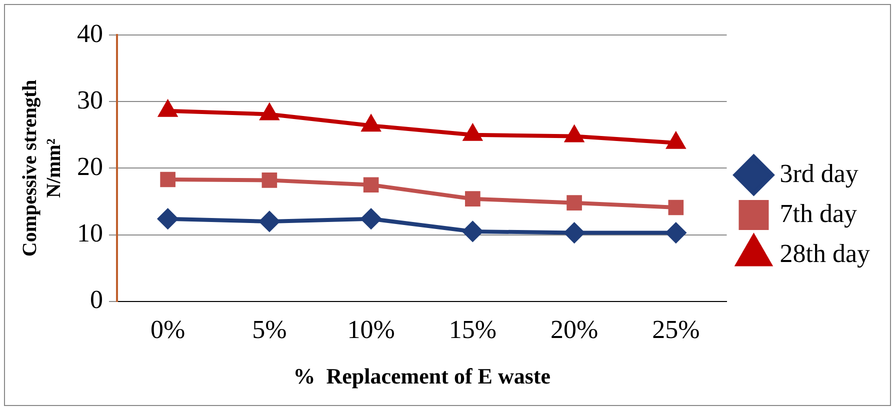 The image size is (895, 410). What do you see at coordinates (818, 213) in the screenshot?
I see `legend-label: 7th day` at bounding box center [818, 213].